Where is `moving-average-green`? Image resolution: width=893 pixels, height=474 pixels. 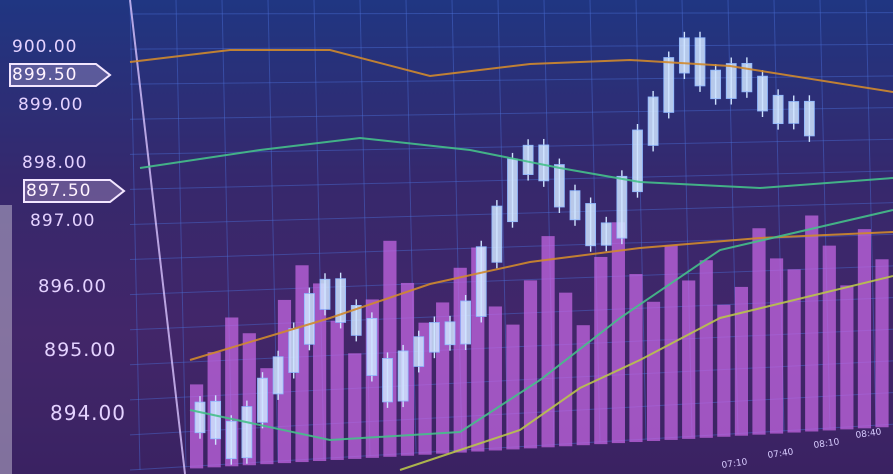
moving-average-green is located at coordinates (516, 163).